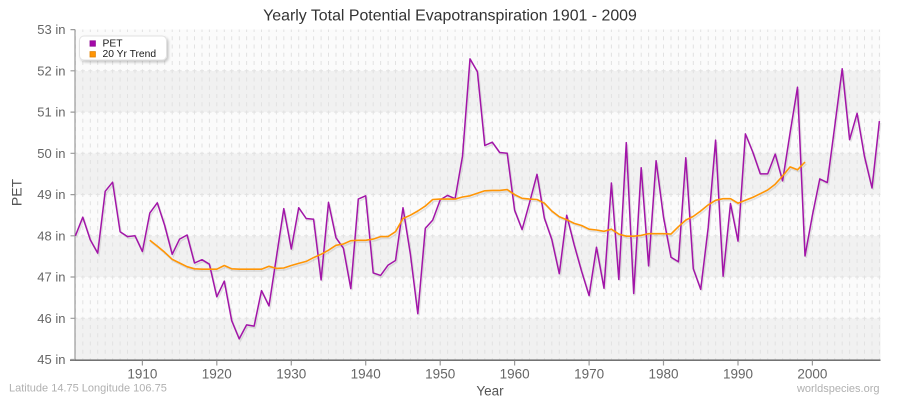 The height and width of the screenshot is (405, 900). What do you see at coordinates (142, 374) in the screenshot?
I see `svg-text: 1910` at bounding box center [142, 374].